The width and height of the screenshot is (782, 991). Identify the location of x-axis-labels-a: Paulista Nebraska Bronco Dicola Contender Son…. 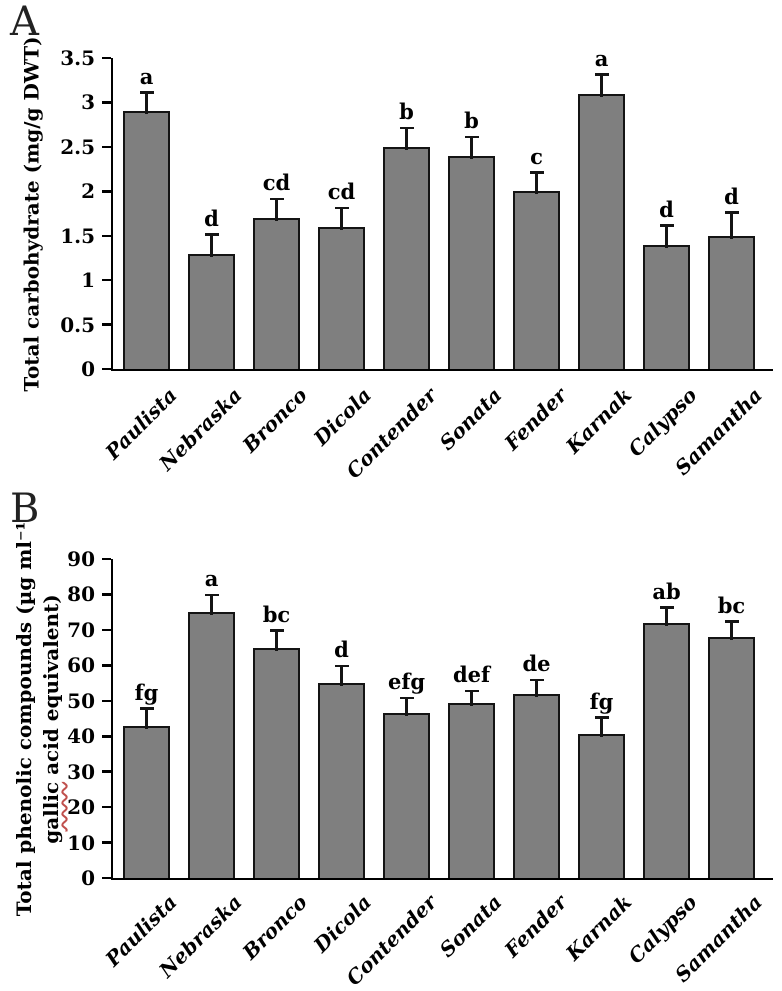
(436, 431).